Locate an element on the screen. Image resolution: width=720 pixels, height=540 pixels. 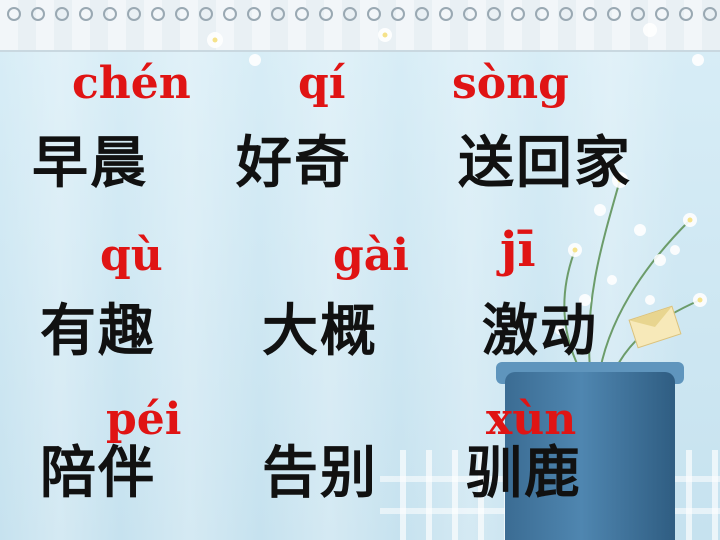
word-peiban: 陪伴 is located at coordinates (98, 473).